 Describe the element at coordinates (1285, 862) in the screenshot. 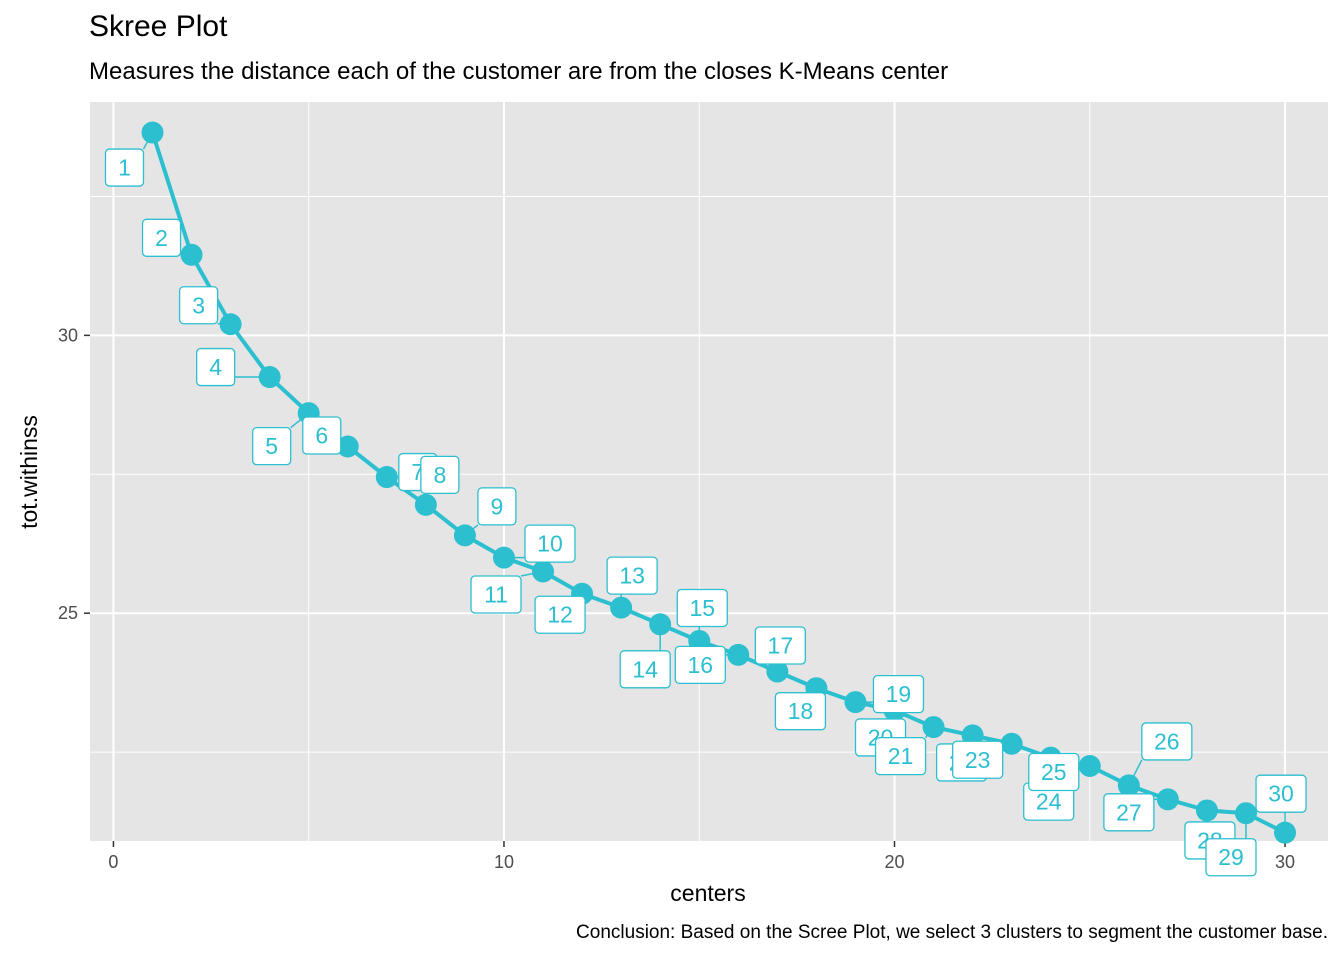

I see `x-tick-label: 30` at that location.